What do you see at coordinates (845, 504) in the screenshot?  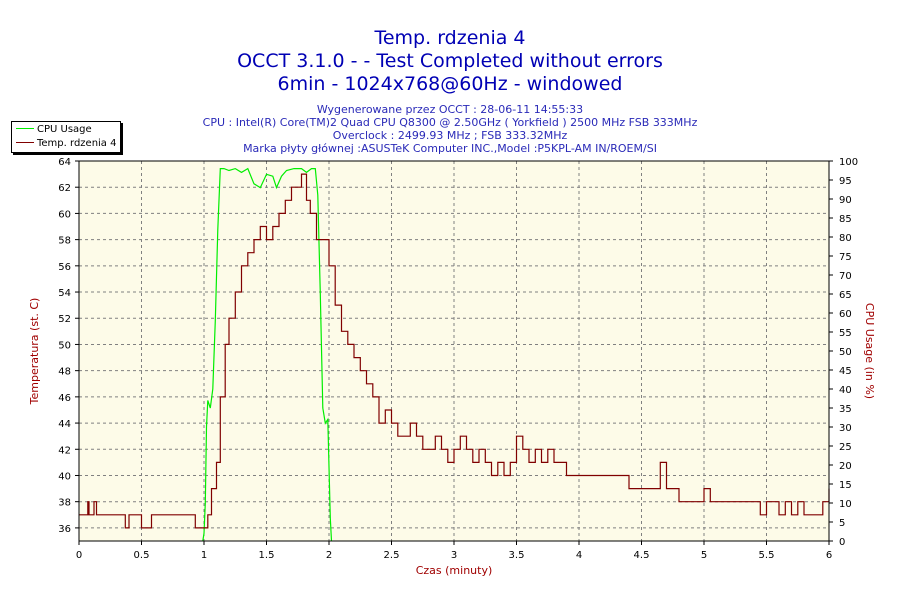 I see `y-right-tick-label: 10` at bounding box center [845, 504].